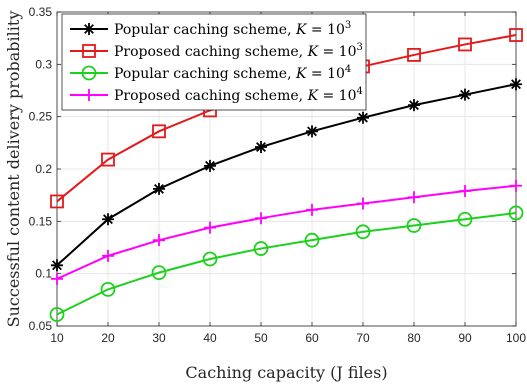 Image resolution: width=527 pixels, height=384 pixels. What do you see at coordinates (286, 372) in the screenshot?
I see `x-axis-label: Caching capacity (J files)` at bounding box center [286, 372].